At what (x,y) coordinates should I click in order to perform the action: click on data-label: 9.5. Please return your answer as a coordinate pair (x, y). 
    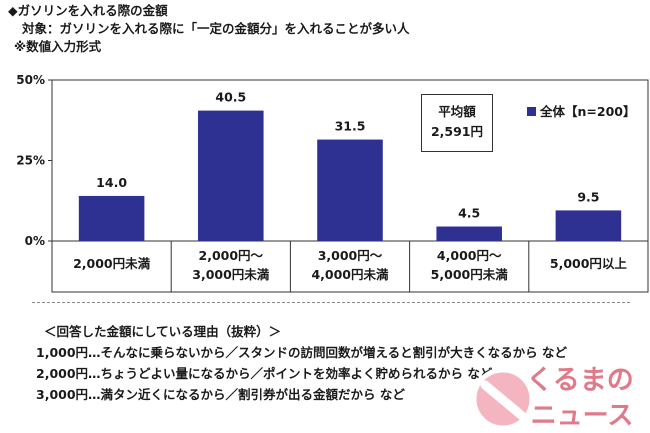
    Looking at the image, I should click on (588, 196).